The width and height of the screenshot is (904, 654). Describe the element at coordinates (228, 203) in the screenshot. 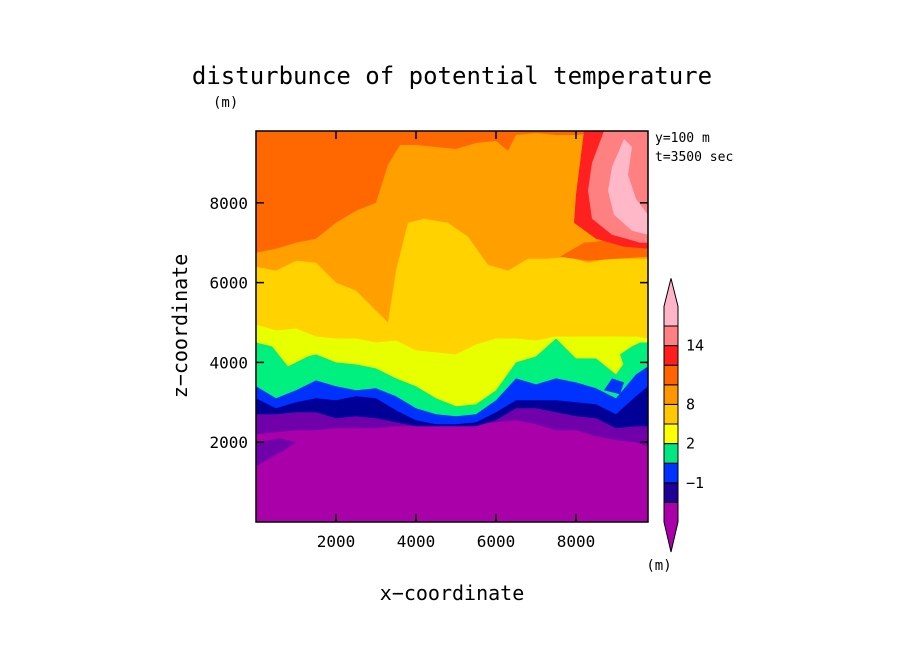

I see `y-tick-label: 8000` at that location.